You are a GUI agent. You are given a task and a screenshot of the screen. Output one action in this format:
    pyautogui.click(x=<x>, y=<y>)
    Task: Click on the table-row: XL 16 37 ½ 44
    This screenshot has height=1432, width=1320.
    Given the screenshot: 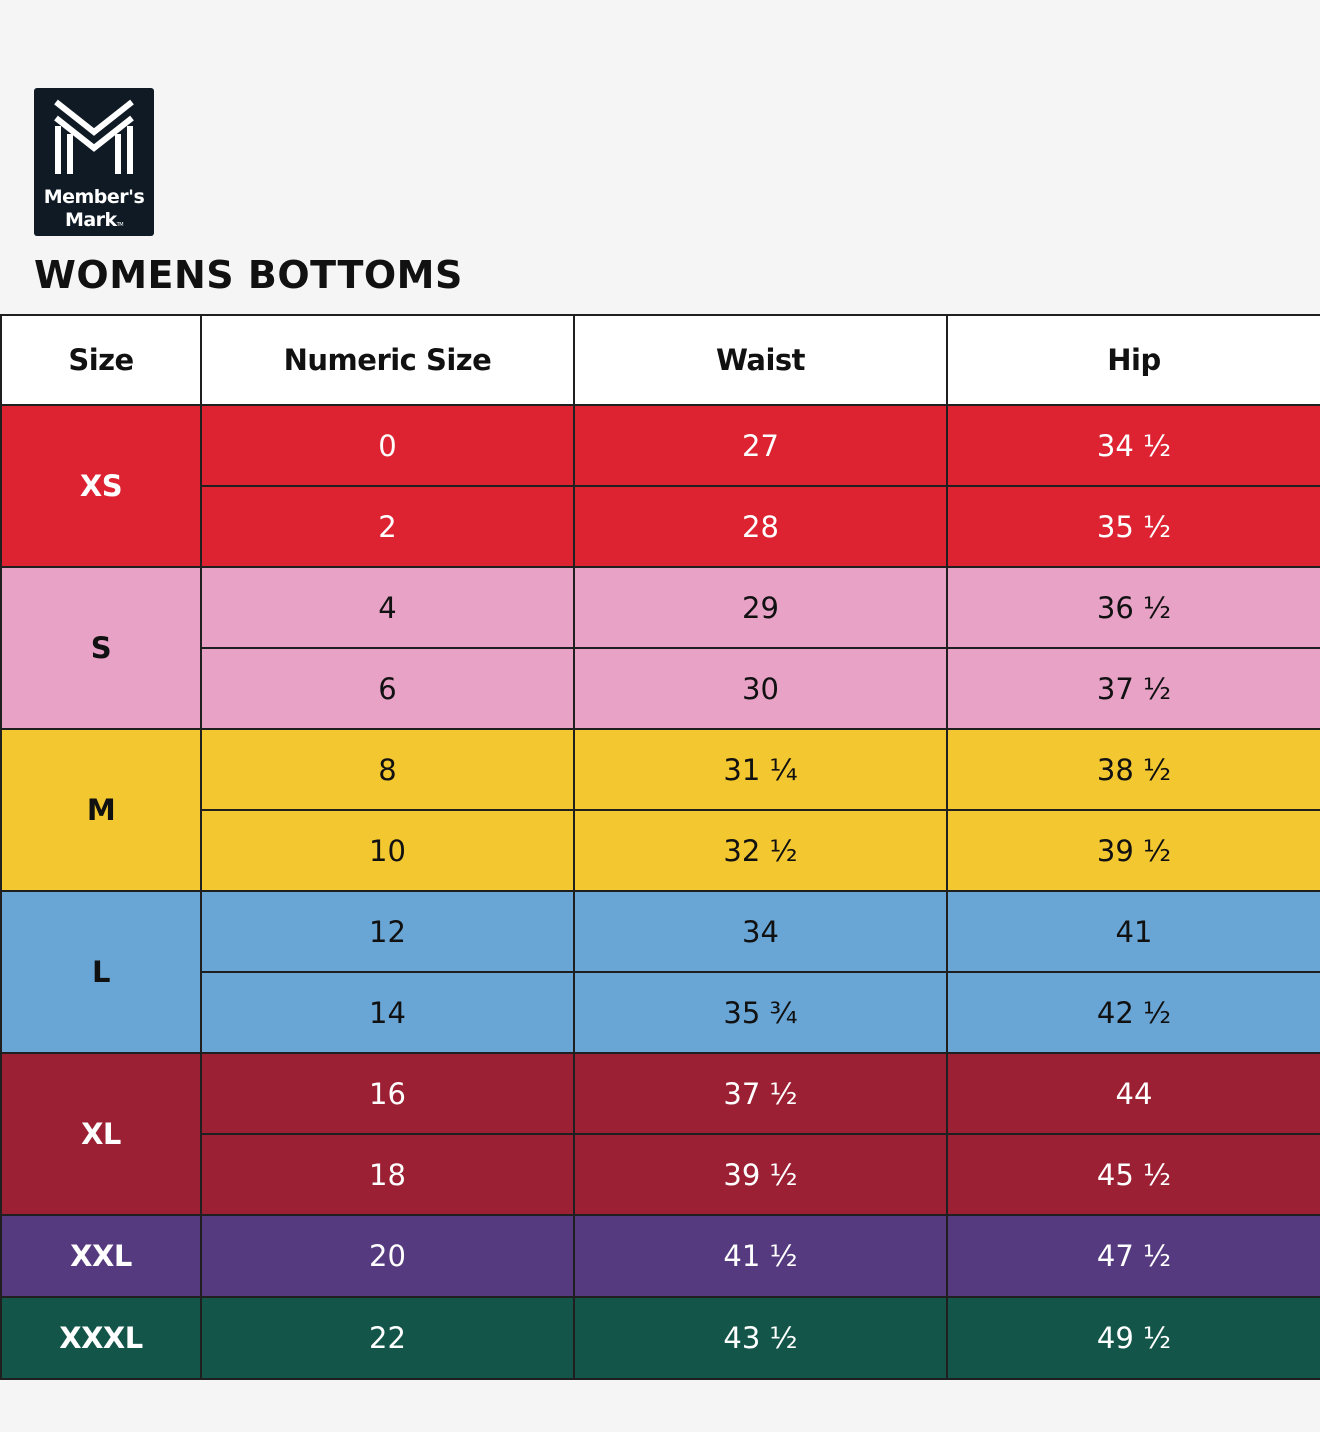 What is the action you would take?
    pyautogui.click(x=660, y=1134)
    